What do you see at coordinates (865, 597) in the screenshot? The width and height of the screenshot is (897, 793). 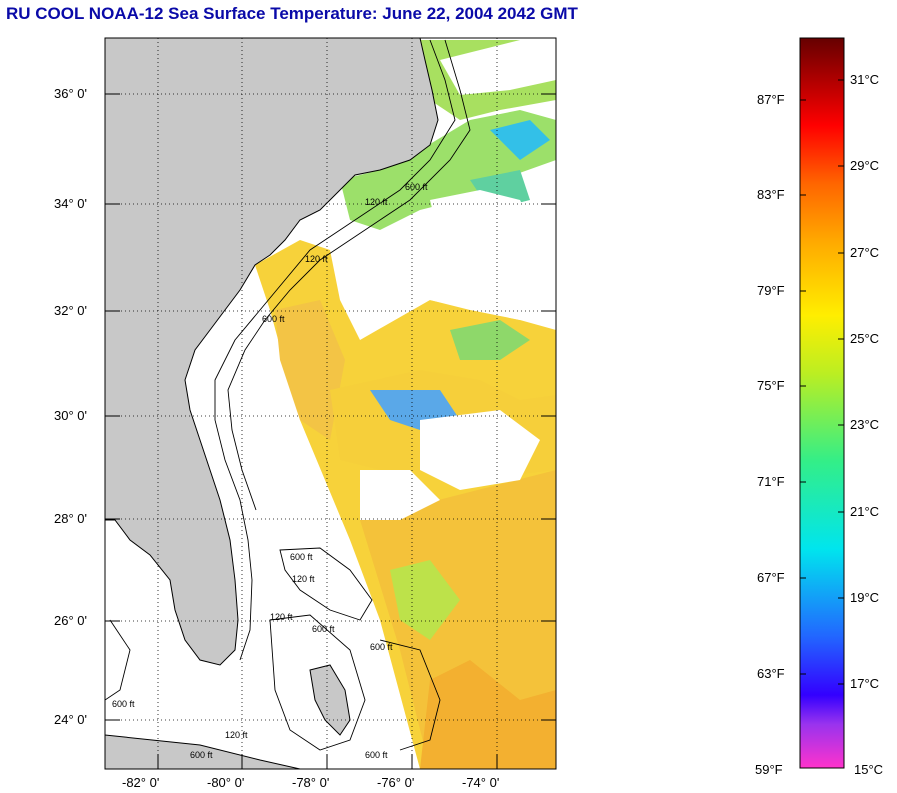 I see `colorbar-c-label: 19°C` at bounding box center [865, 597].